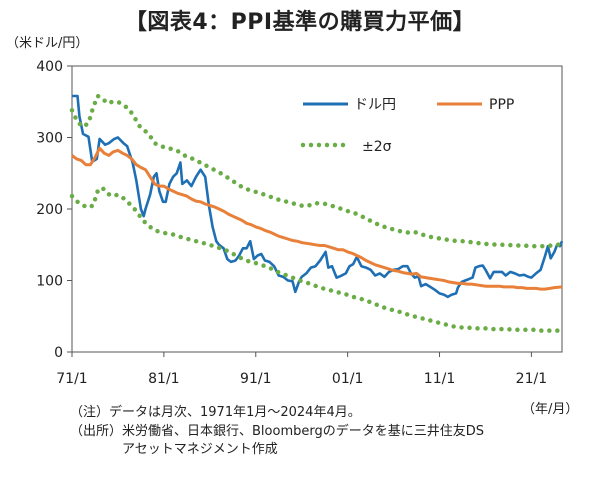 The width and height of the screenshot is (600, 482). What do you see at coordinates (501, 105) in the screenshot?
I see `legend-label-1: PPP` at bounding box center [501, 105].